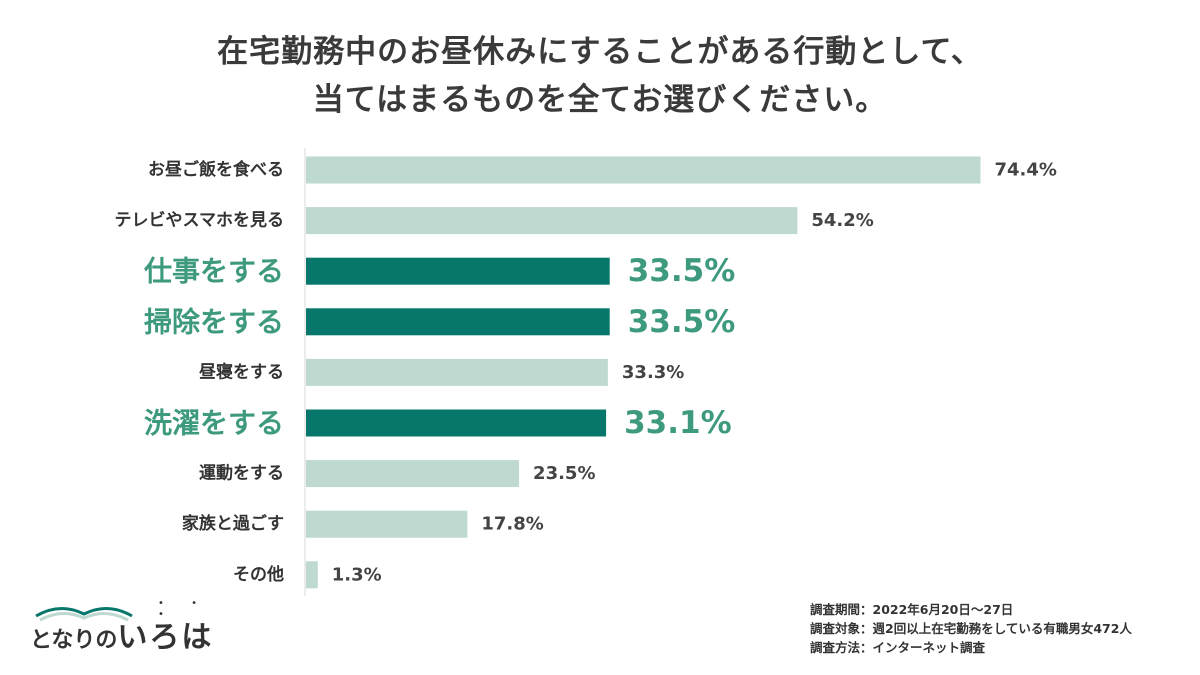 Image resolution: width=1200 pixels, height=675 pixels. Describe the element at coordinates (898, 647) in the screenshot. I see `survey-method: 調査方法：インターネット調査` at that location.